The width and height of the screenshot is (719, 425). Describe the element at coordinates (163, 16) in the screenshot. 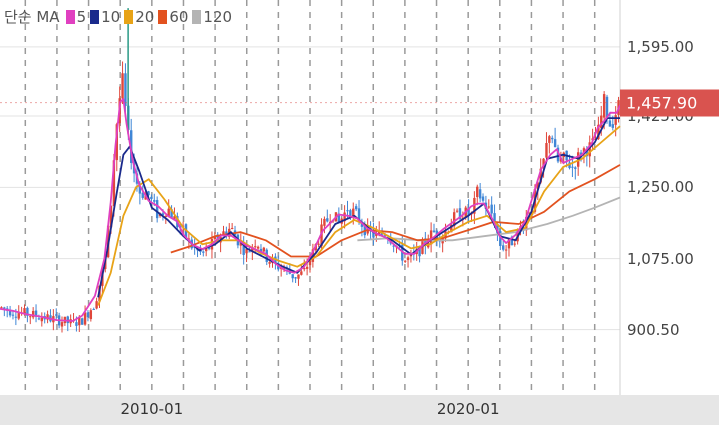

I see `legend-swatch-ma60` at that location.